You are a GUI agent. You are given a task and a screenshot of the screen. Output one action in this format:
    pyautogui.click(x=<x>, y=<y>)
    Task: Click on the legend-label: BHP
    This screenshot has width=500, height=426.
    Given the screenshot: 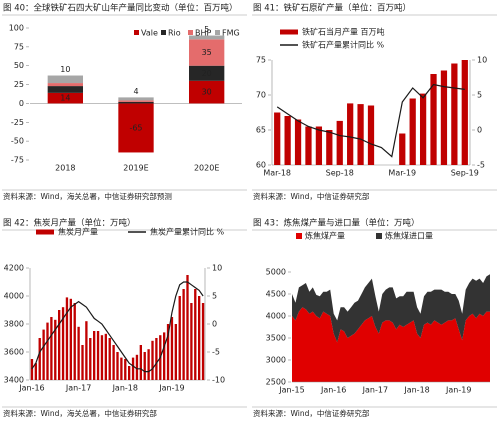 What is the action you would take?
    pyautogui.click(x=203, y=33)
    